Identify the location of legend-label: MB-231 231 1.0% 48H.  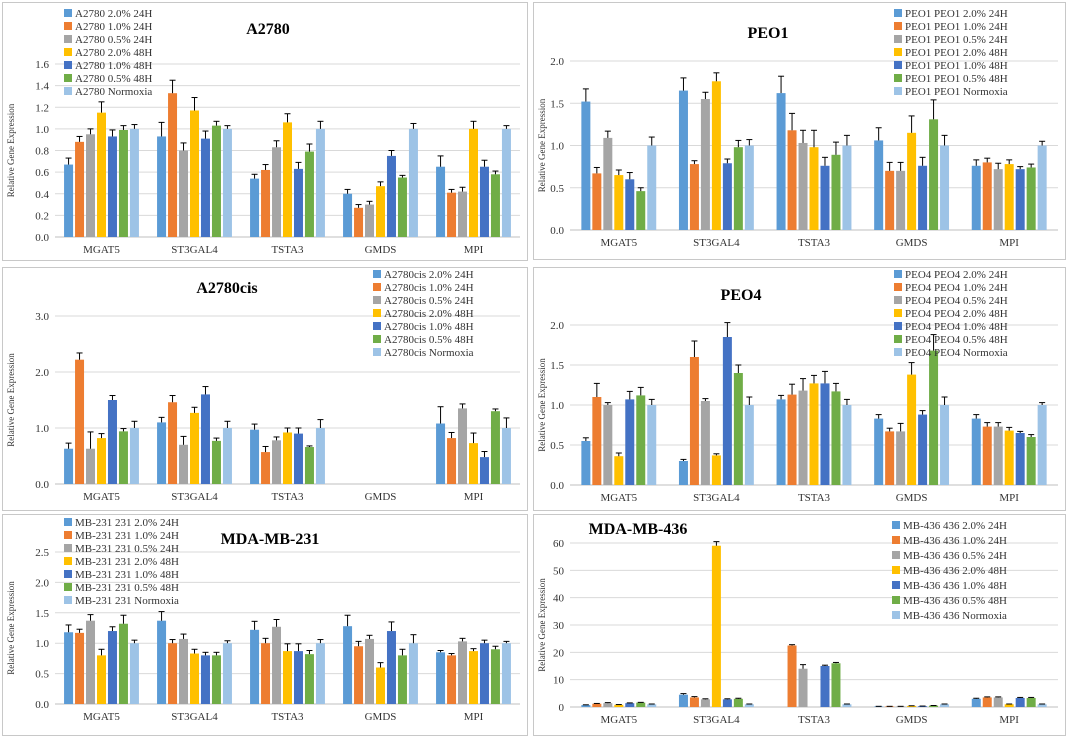
(127, 575).